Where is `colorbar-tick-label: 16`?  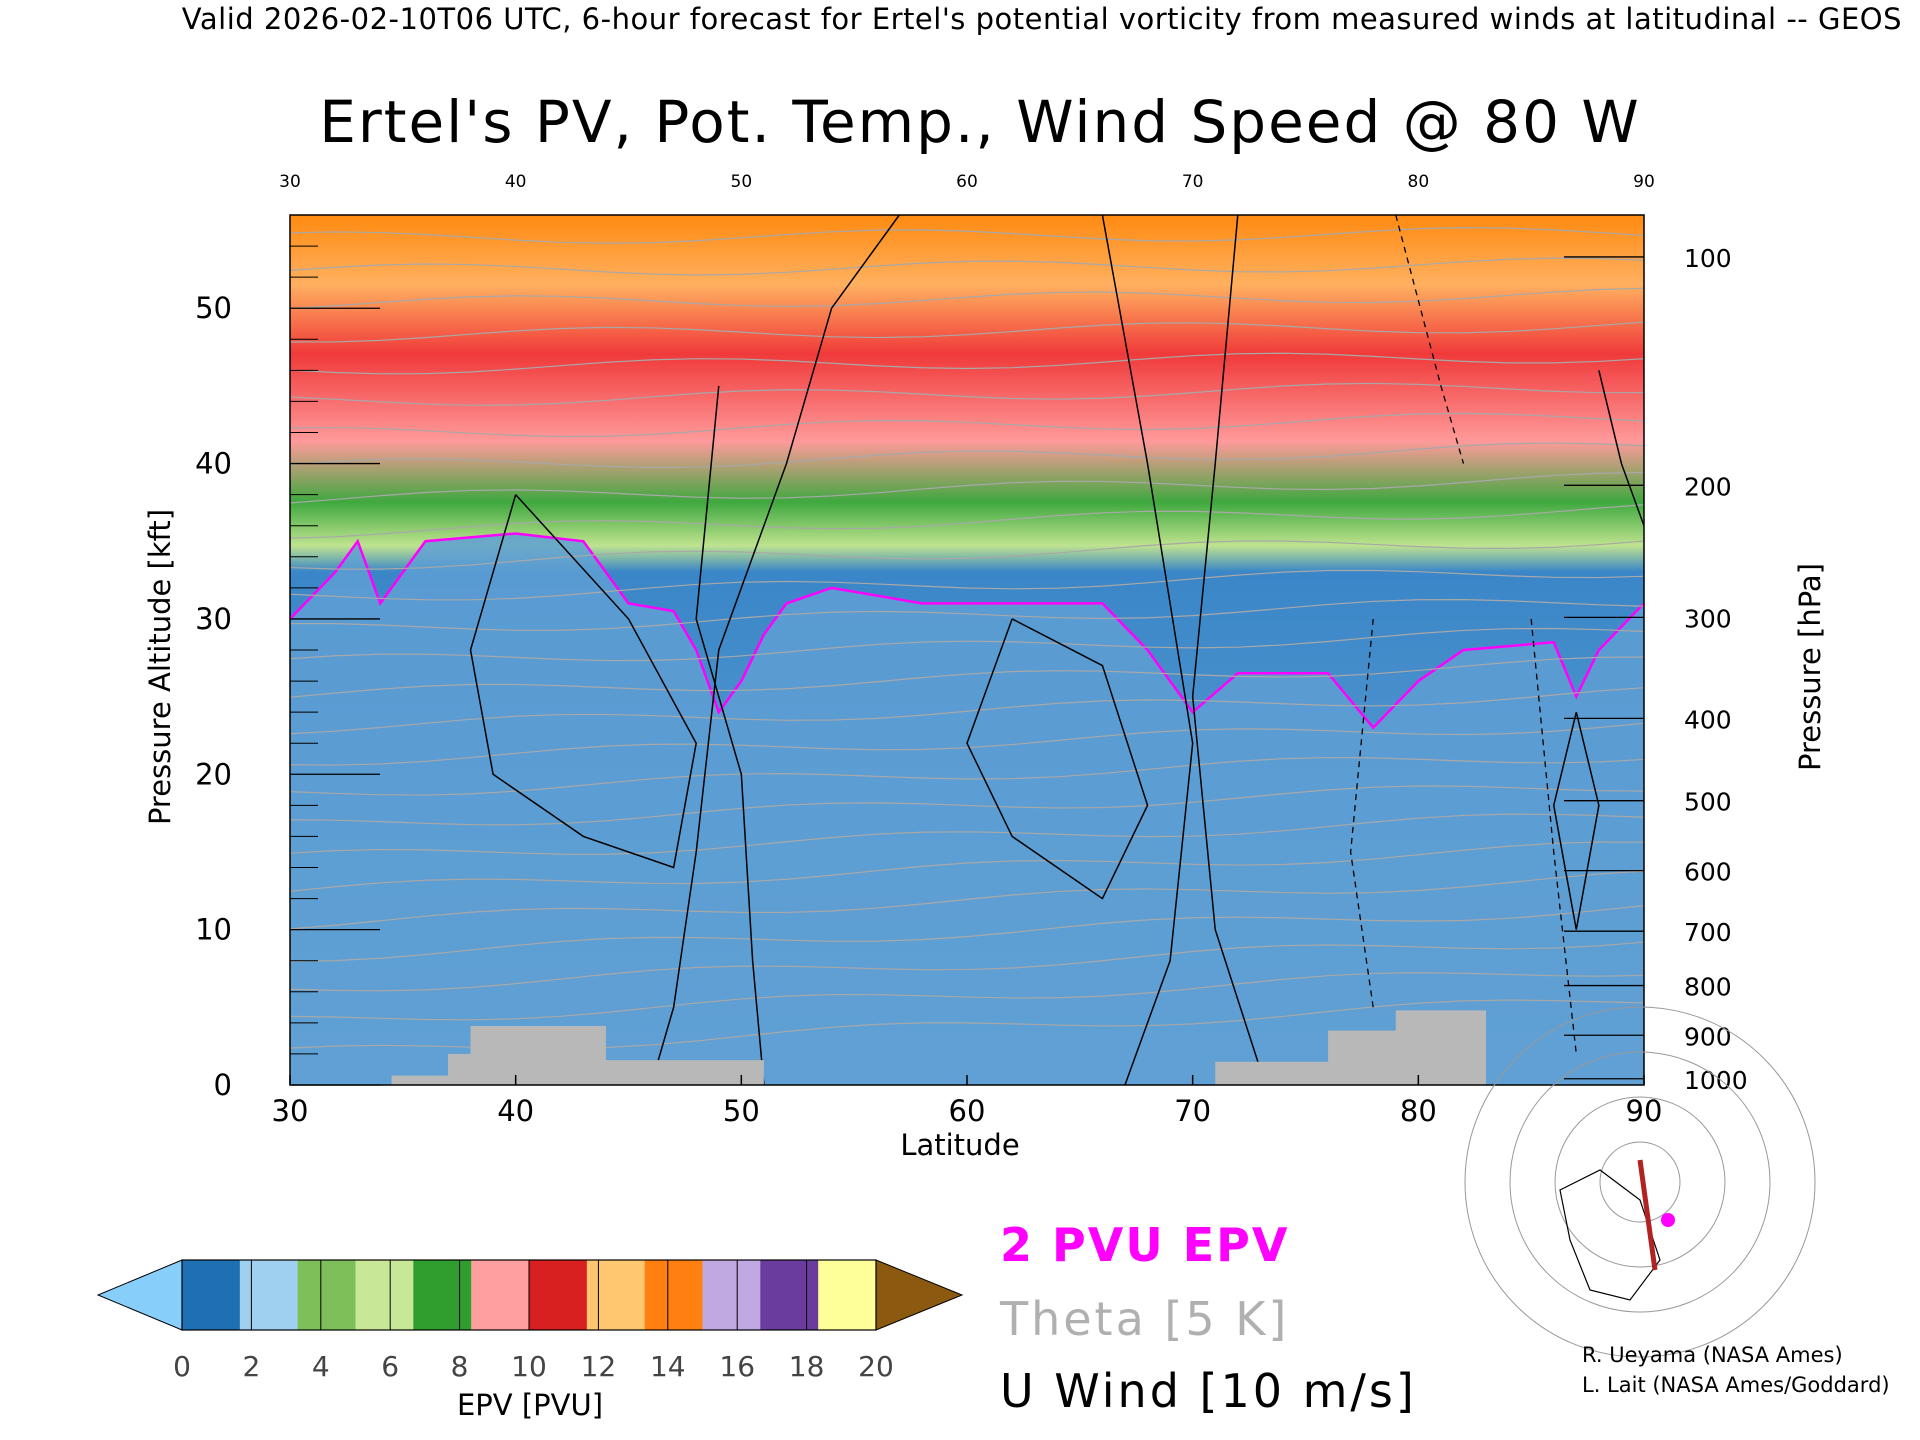 colorbar-tick-label: 16 is located at coordinates (737, 1366).